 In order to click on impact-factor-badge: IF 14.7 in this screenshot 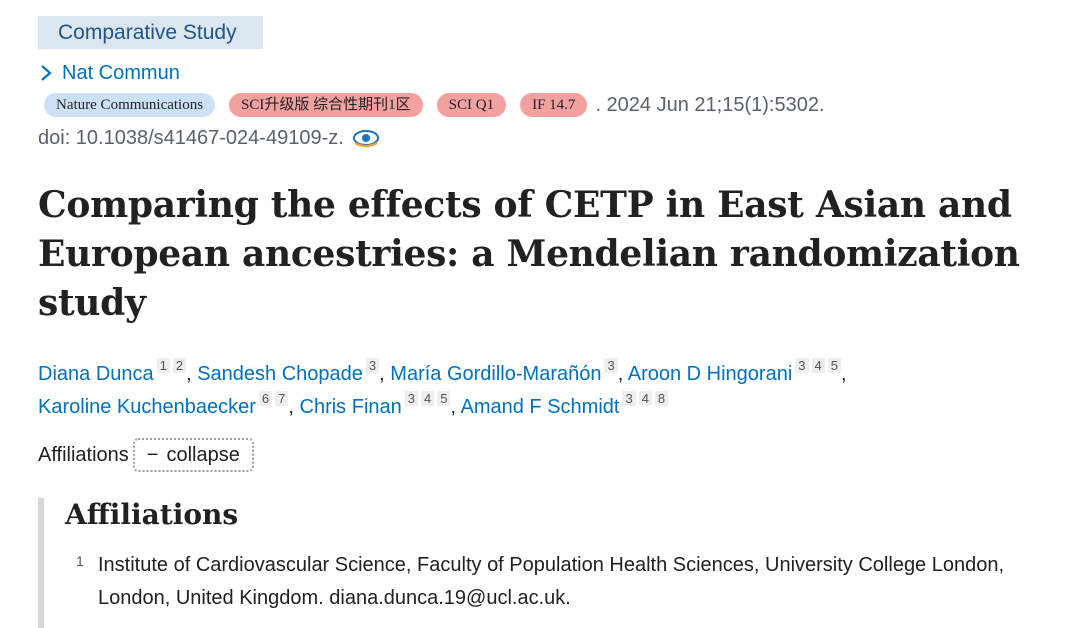, I will do `click(554, 105)`.